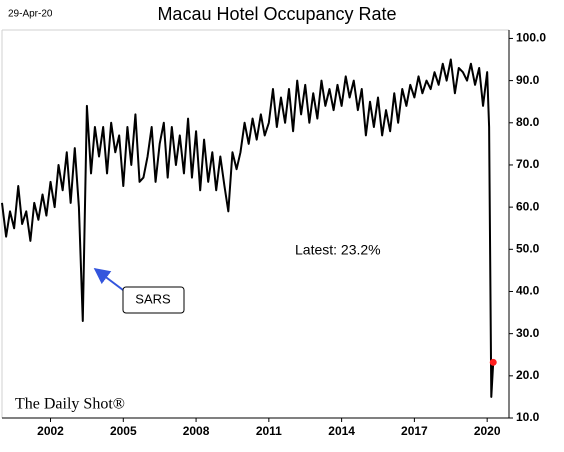 Image resolution: width=564 pixels, height=452 pixels. What do you see at coordinates (528, 417) in the screenshot?
I see `y-tick-label: 10.0` at bounding box center [528, 417].